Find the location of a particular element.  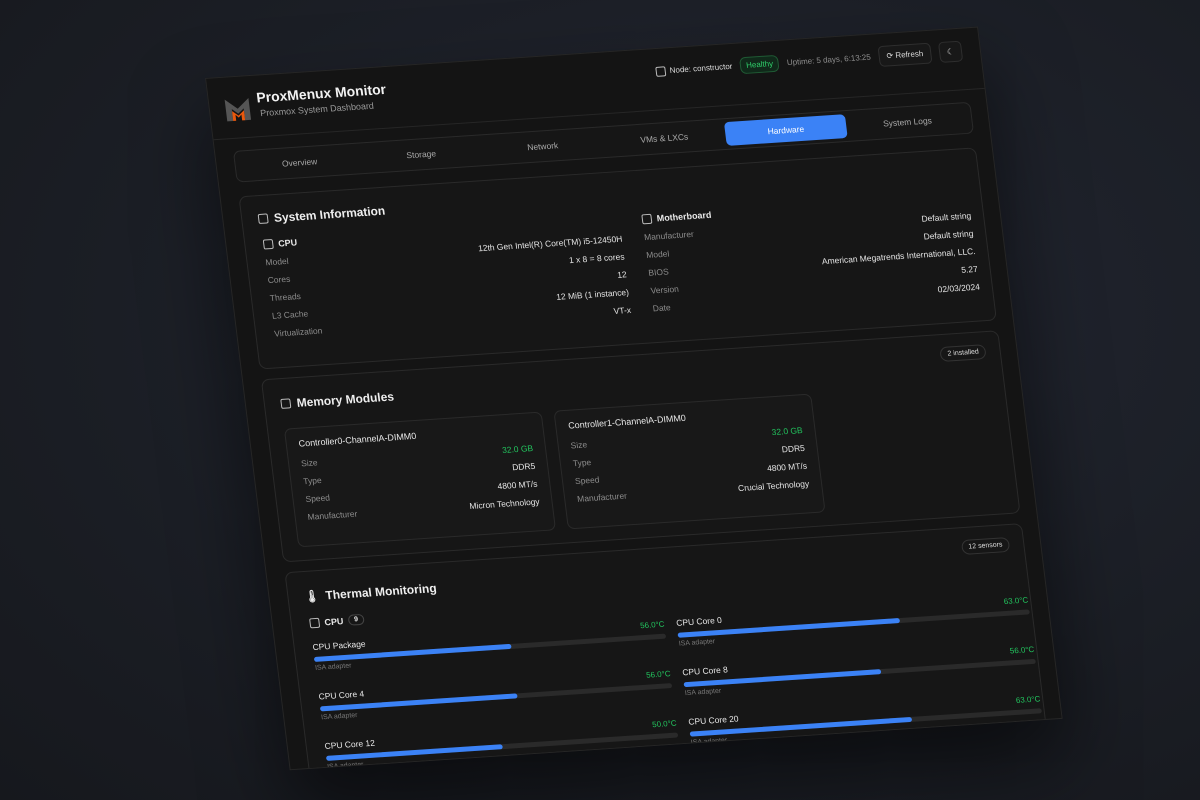

group-label: CPU is located at coordinates (333, 621).